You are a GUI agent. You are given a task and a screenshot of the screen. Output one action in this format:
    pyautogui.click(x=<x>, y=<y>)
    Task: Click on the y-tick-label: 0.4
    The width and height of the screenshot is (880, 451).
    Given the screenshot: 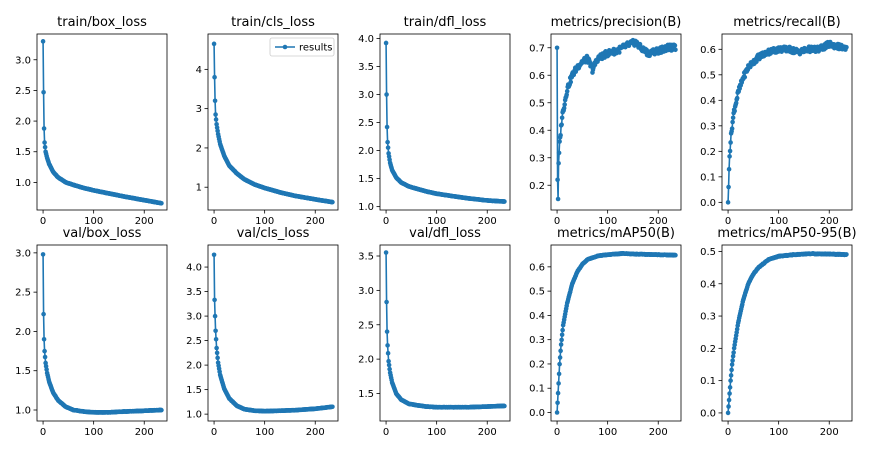 What is the action you would take?
    pyautogui.click(x=537, y=316)
    